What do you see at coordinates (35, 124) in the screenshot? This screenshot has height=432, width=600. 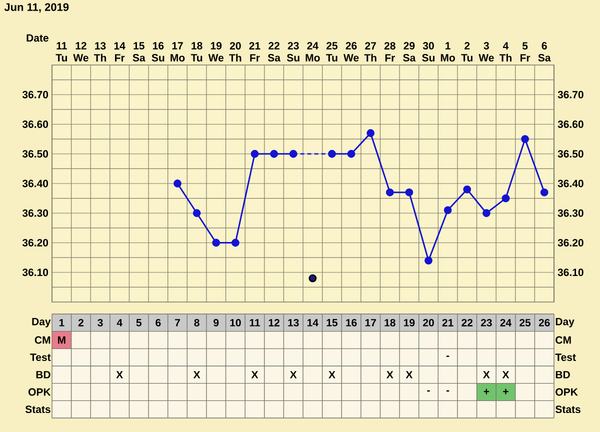 I see `y-tick-label: 36.60` at bounding box center [35, 124].